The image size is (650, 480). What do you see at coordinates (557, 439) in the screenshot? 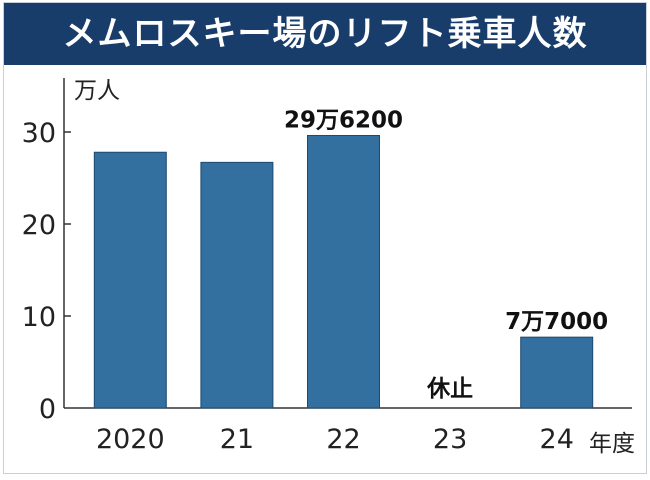
I see `x-tick-label: 24` at bounding box center [557, 439].